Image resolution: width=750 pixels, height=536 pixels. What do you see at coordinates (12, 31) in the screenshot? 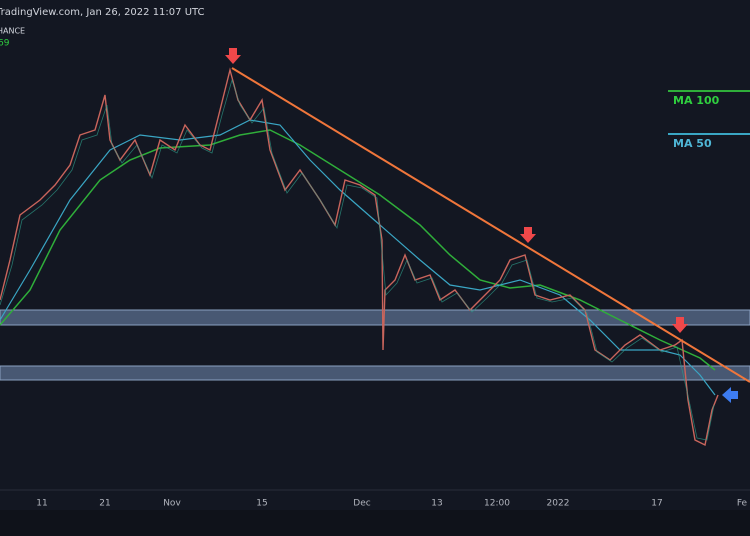
I see `exchange-label: HANCE` at bounding box center [12, 31].